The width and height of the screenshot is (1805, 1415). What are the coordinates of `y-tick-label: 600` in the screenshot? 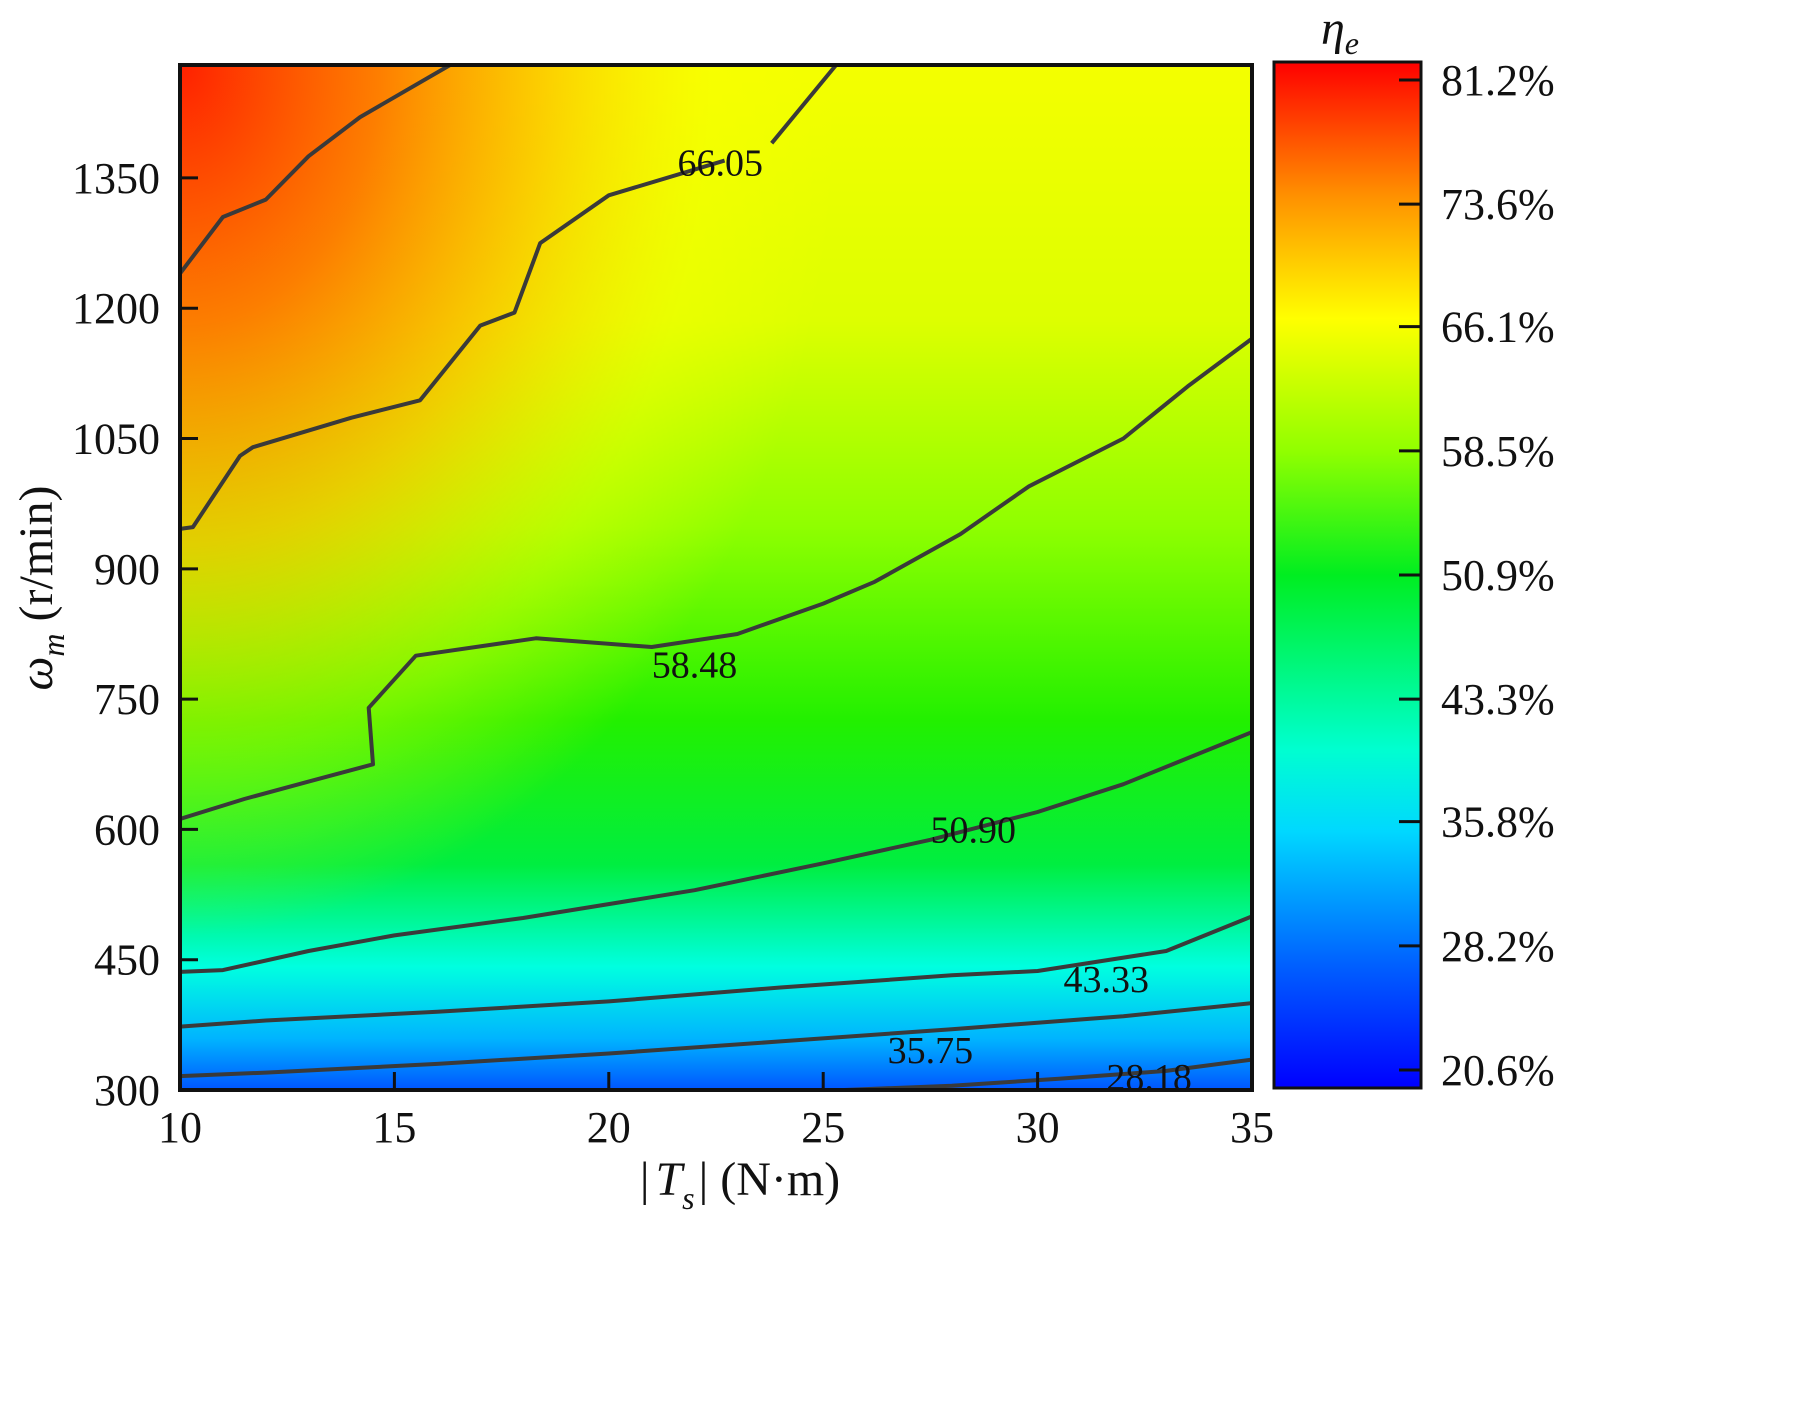 It's located at (127, 829).